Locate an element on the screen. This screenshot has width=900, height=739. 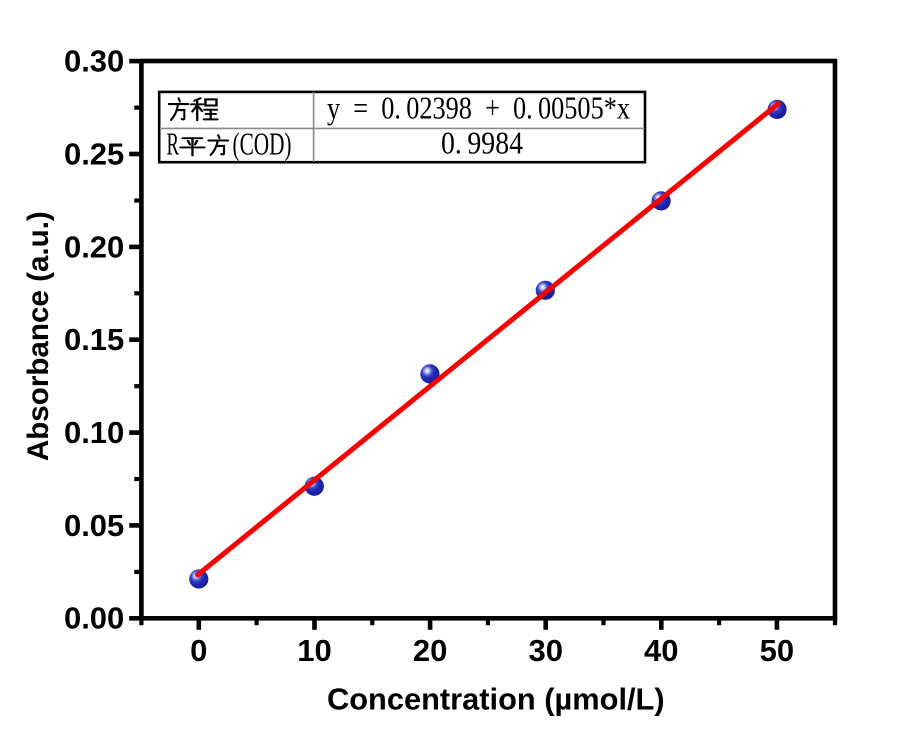
svg-text: 0. 9984 is located at coordinates (482, 143).